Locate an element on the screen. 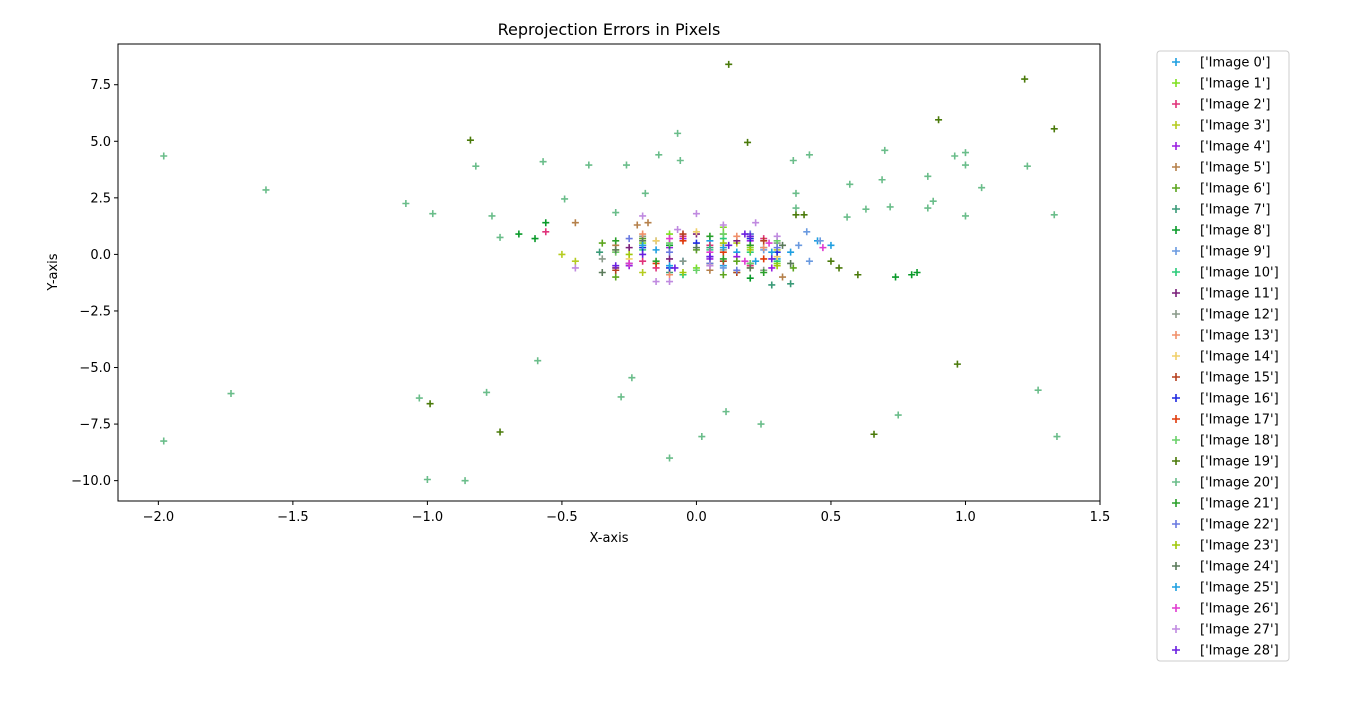 The height and width of the screenshot is (703, 1366). legend-entry: ['Image 10'] is located at coordinates (1239, 273).